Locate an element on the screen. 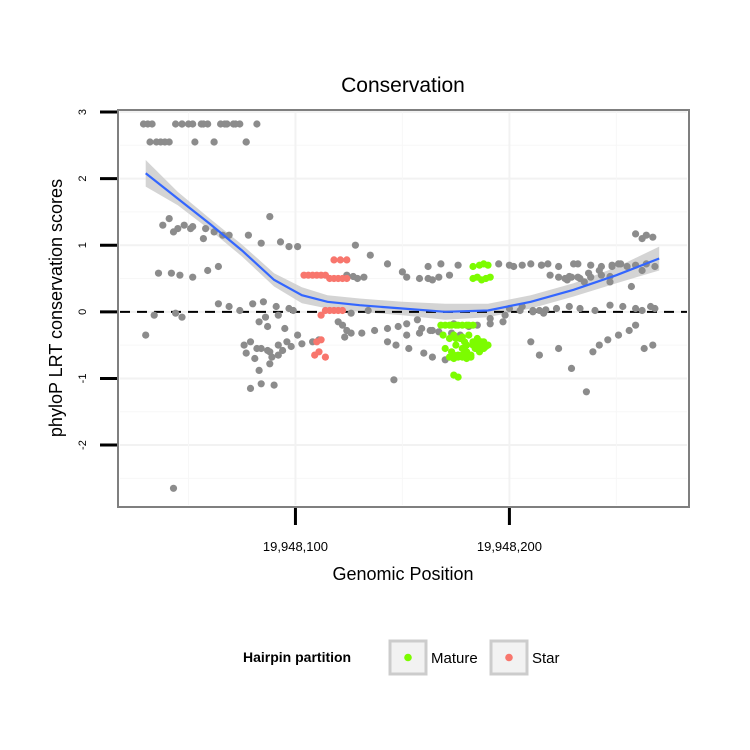  x-axis-label: Genomic Position is located at coordinates (402, 574).